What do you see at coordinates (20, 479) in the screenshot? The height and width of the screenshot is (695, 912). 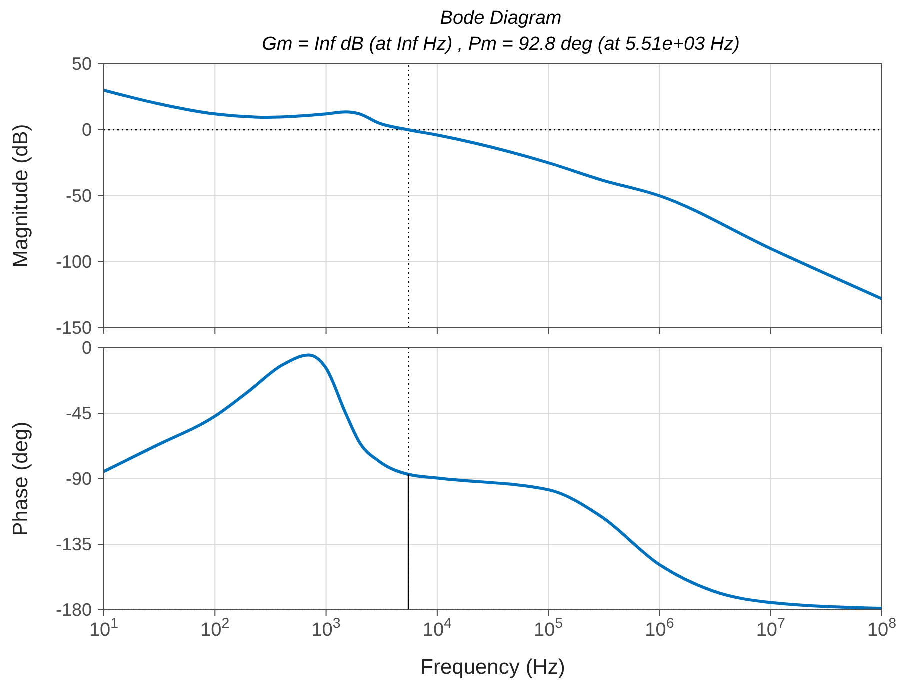 I see `y-axis-title: Phase (deg)` at bounding box center [20, 479].